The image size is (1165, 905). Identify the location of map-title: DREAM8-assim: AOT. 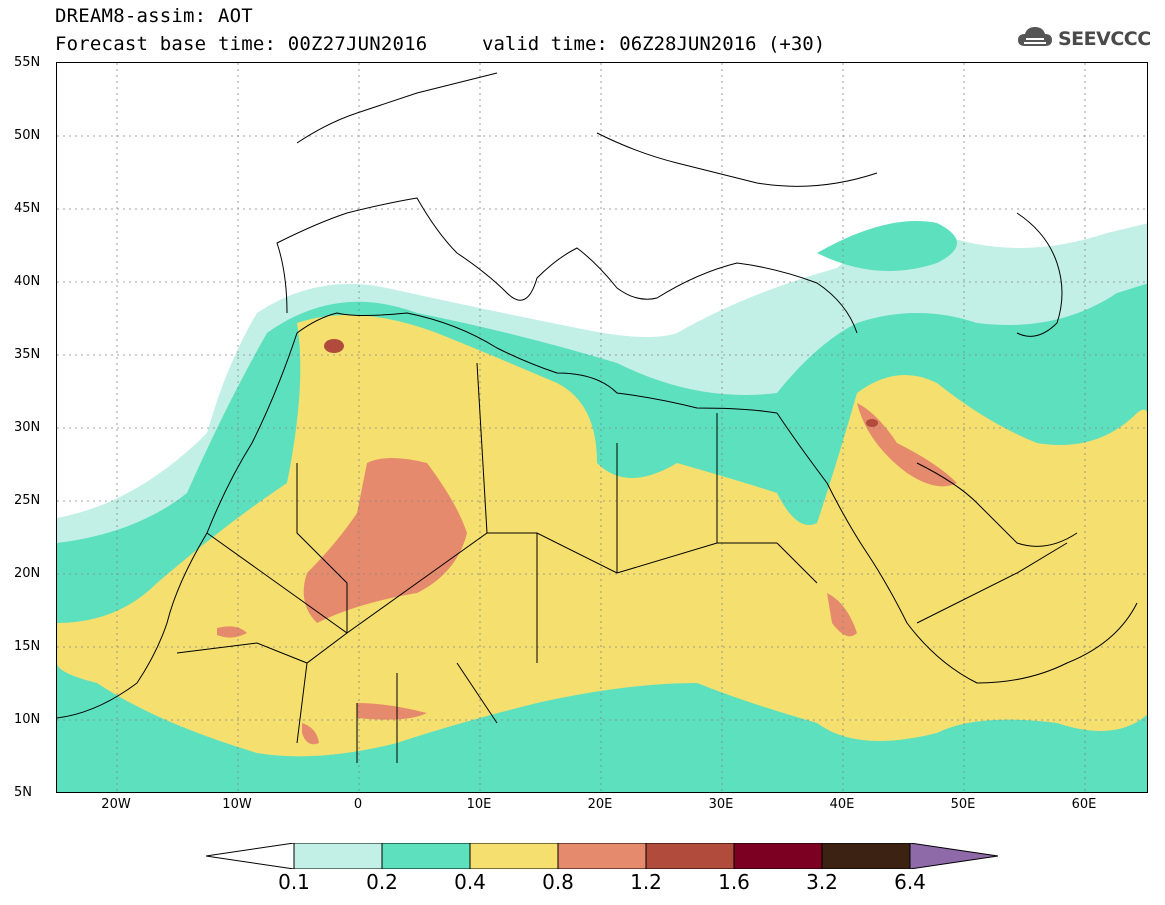
(154, 16).